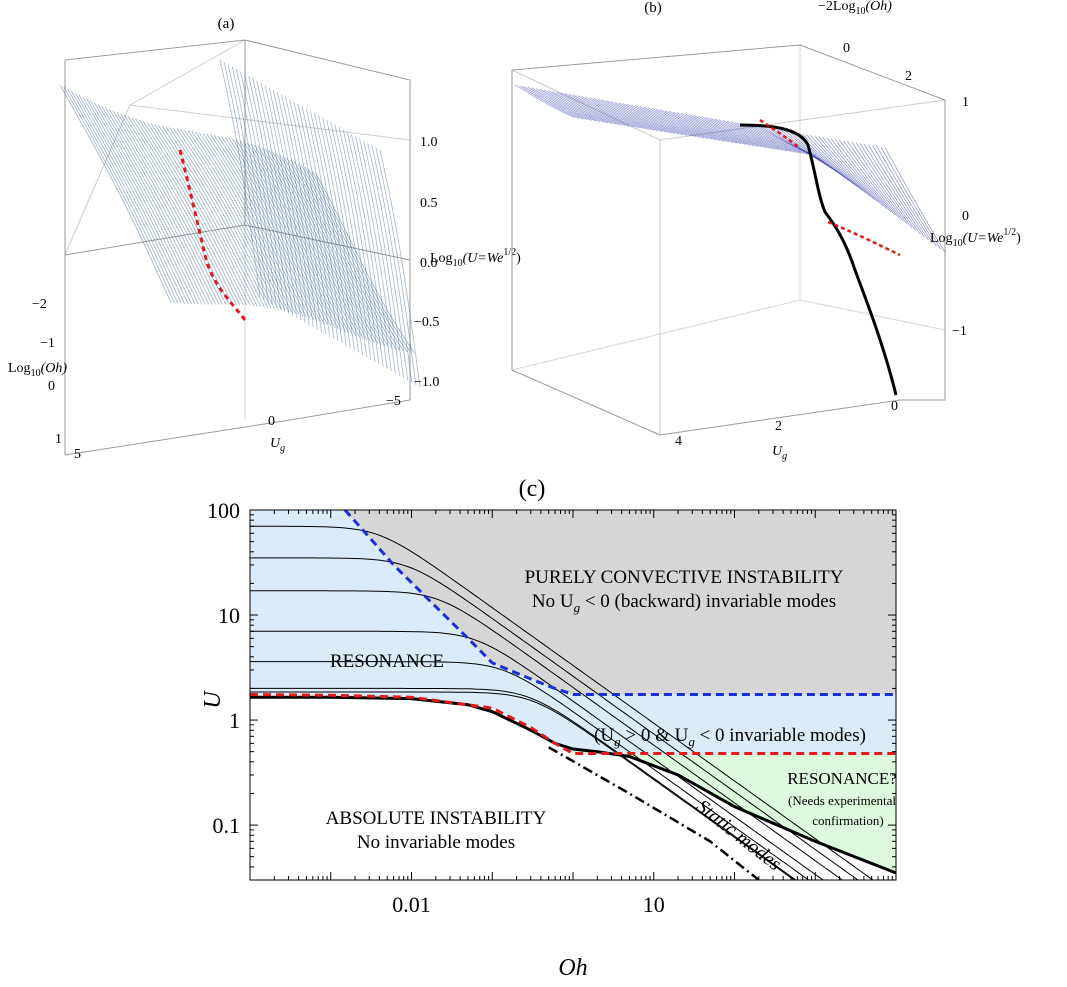 This screenshot has width=1067, height=987. What do you see at coordinates (780, 133) in the screenshot?
I see `panel-b-red-dashed-upper` at bounding box center [780, 133].